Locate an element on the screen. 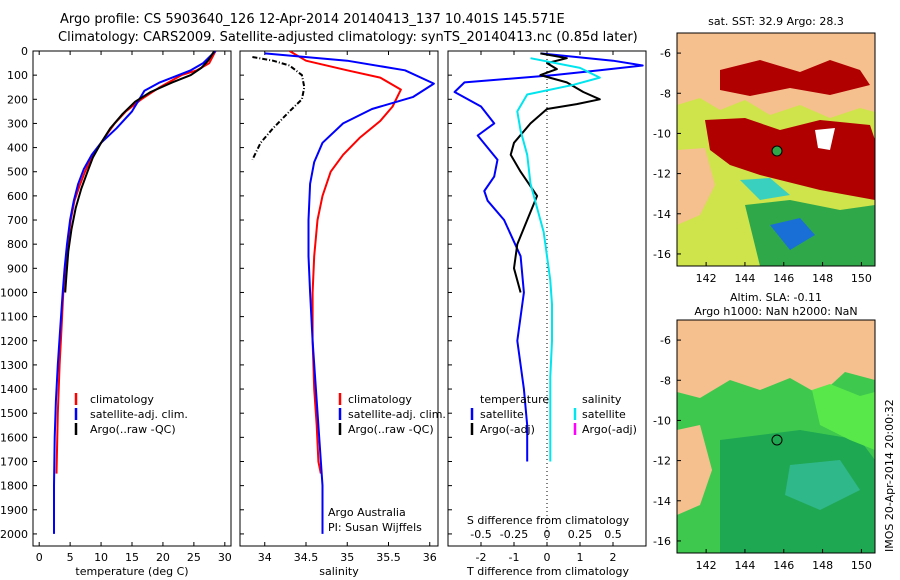 This screenshot has width=900, height=580. map2-frame is located at coordinates (776, 436).